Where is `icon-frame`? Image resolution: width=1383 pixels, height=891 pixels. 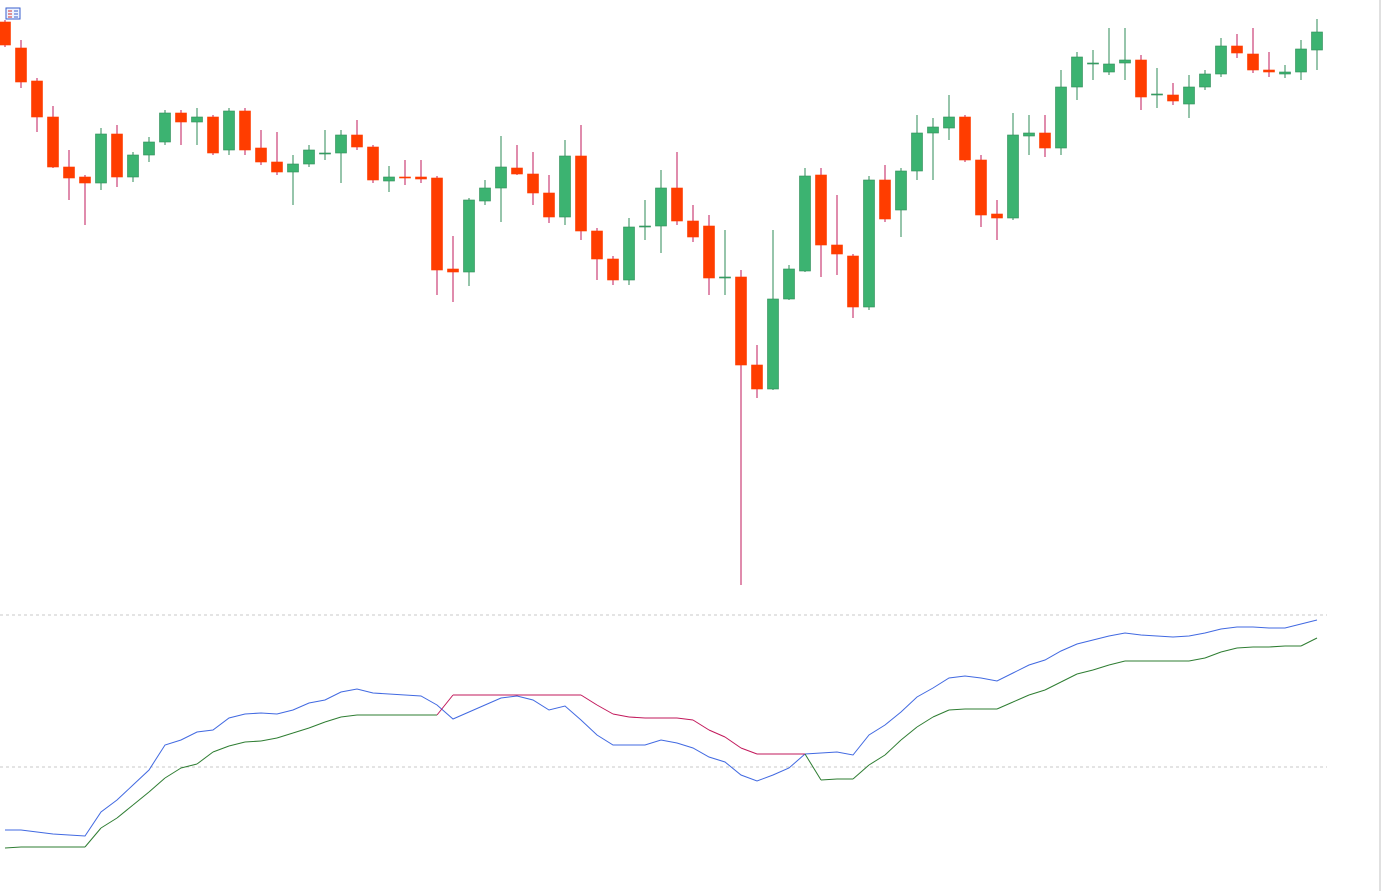
icon-frame is located at coordinates (13, 13).